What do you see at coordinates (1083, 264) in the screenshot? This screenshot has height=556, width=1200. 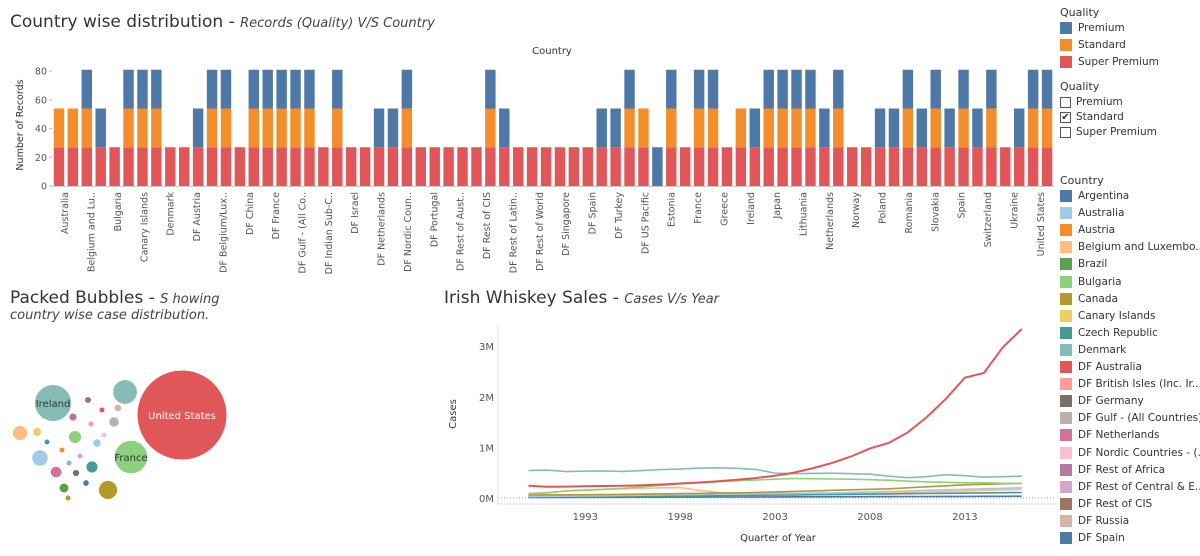 I see `legend-item-country: Brazil` at bounding box center [1083, 264].